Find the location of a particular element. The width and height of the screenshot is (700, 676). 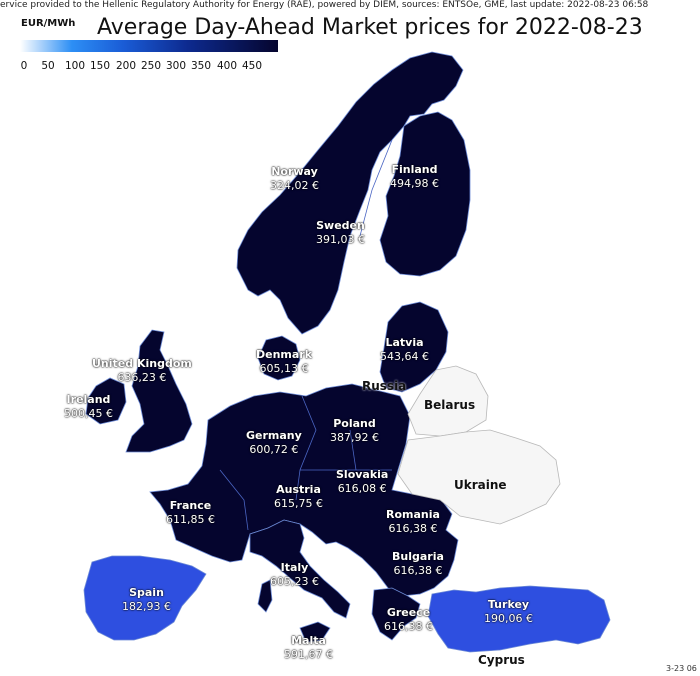

country-price: 391,03 € is located at coordinates (340, 239).